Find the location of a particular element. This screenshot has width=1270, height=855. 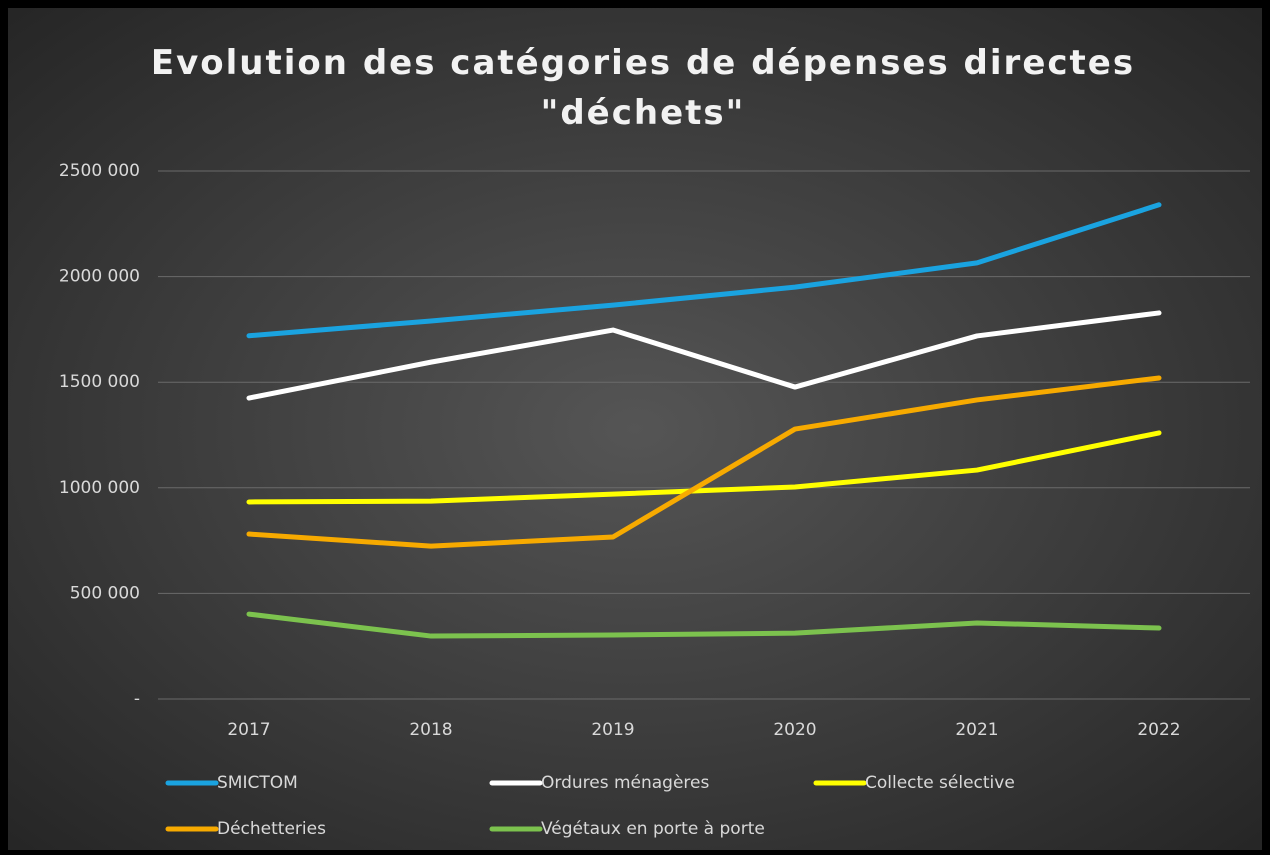

legend-label: Végétaux en porte à porte is located at coordinates (653, 829).